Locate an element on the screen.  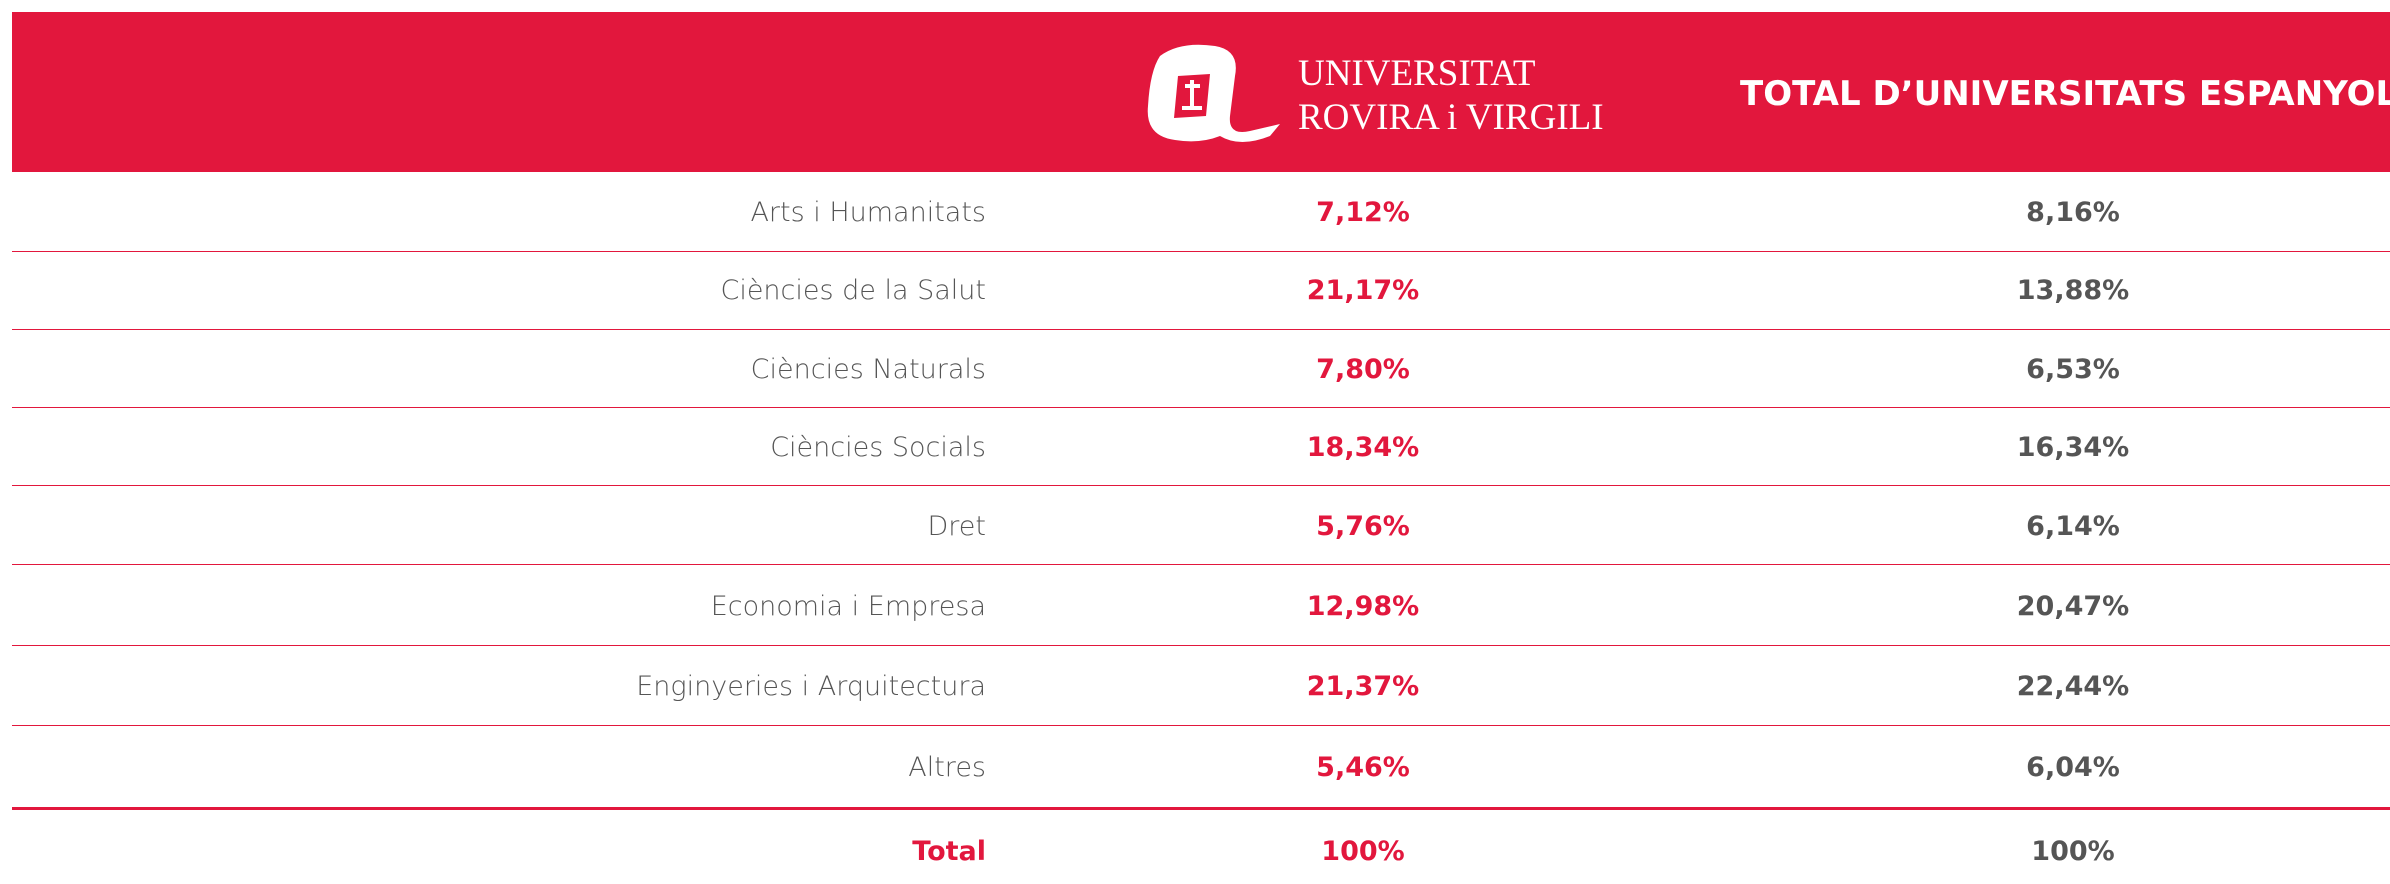
row-label: Ciències de la Salut is located at coordinates (853, 290).